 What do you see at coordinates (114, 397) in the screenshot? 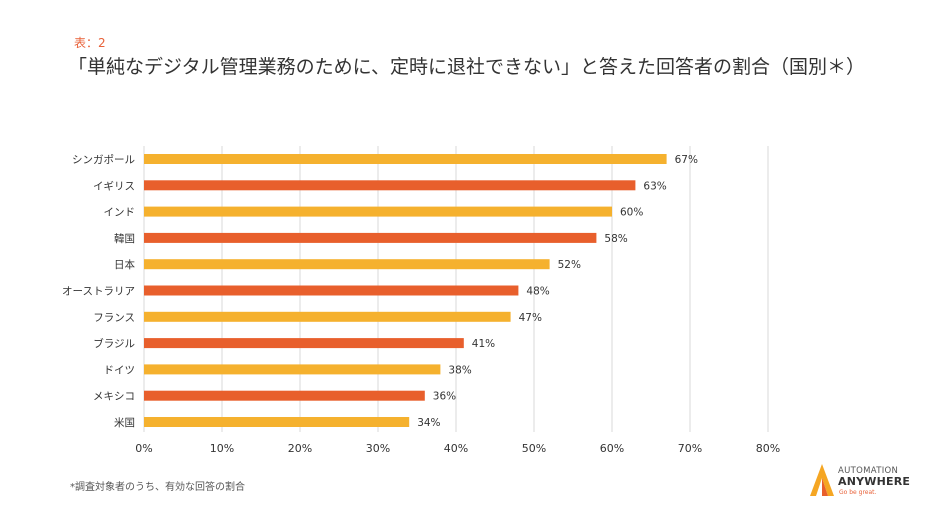
I see `category-label: メキシコ` at bounding box center [114, 397].